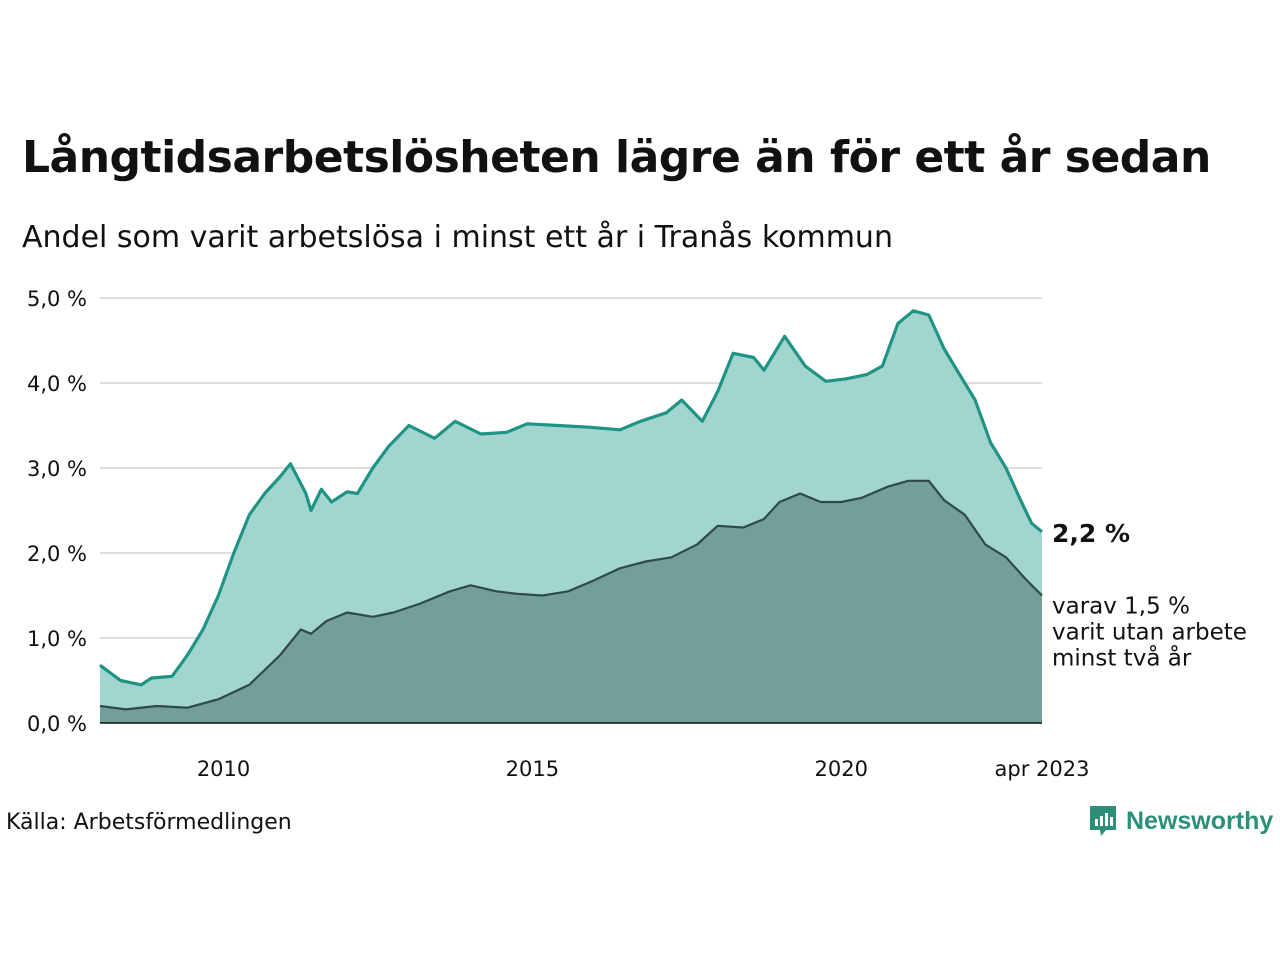 The width and height of the screenshot is (1280, 960). I want to click on y-tick-label: 3,0 %, so click(57, 469).